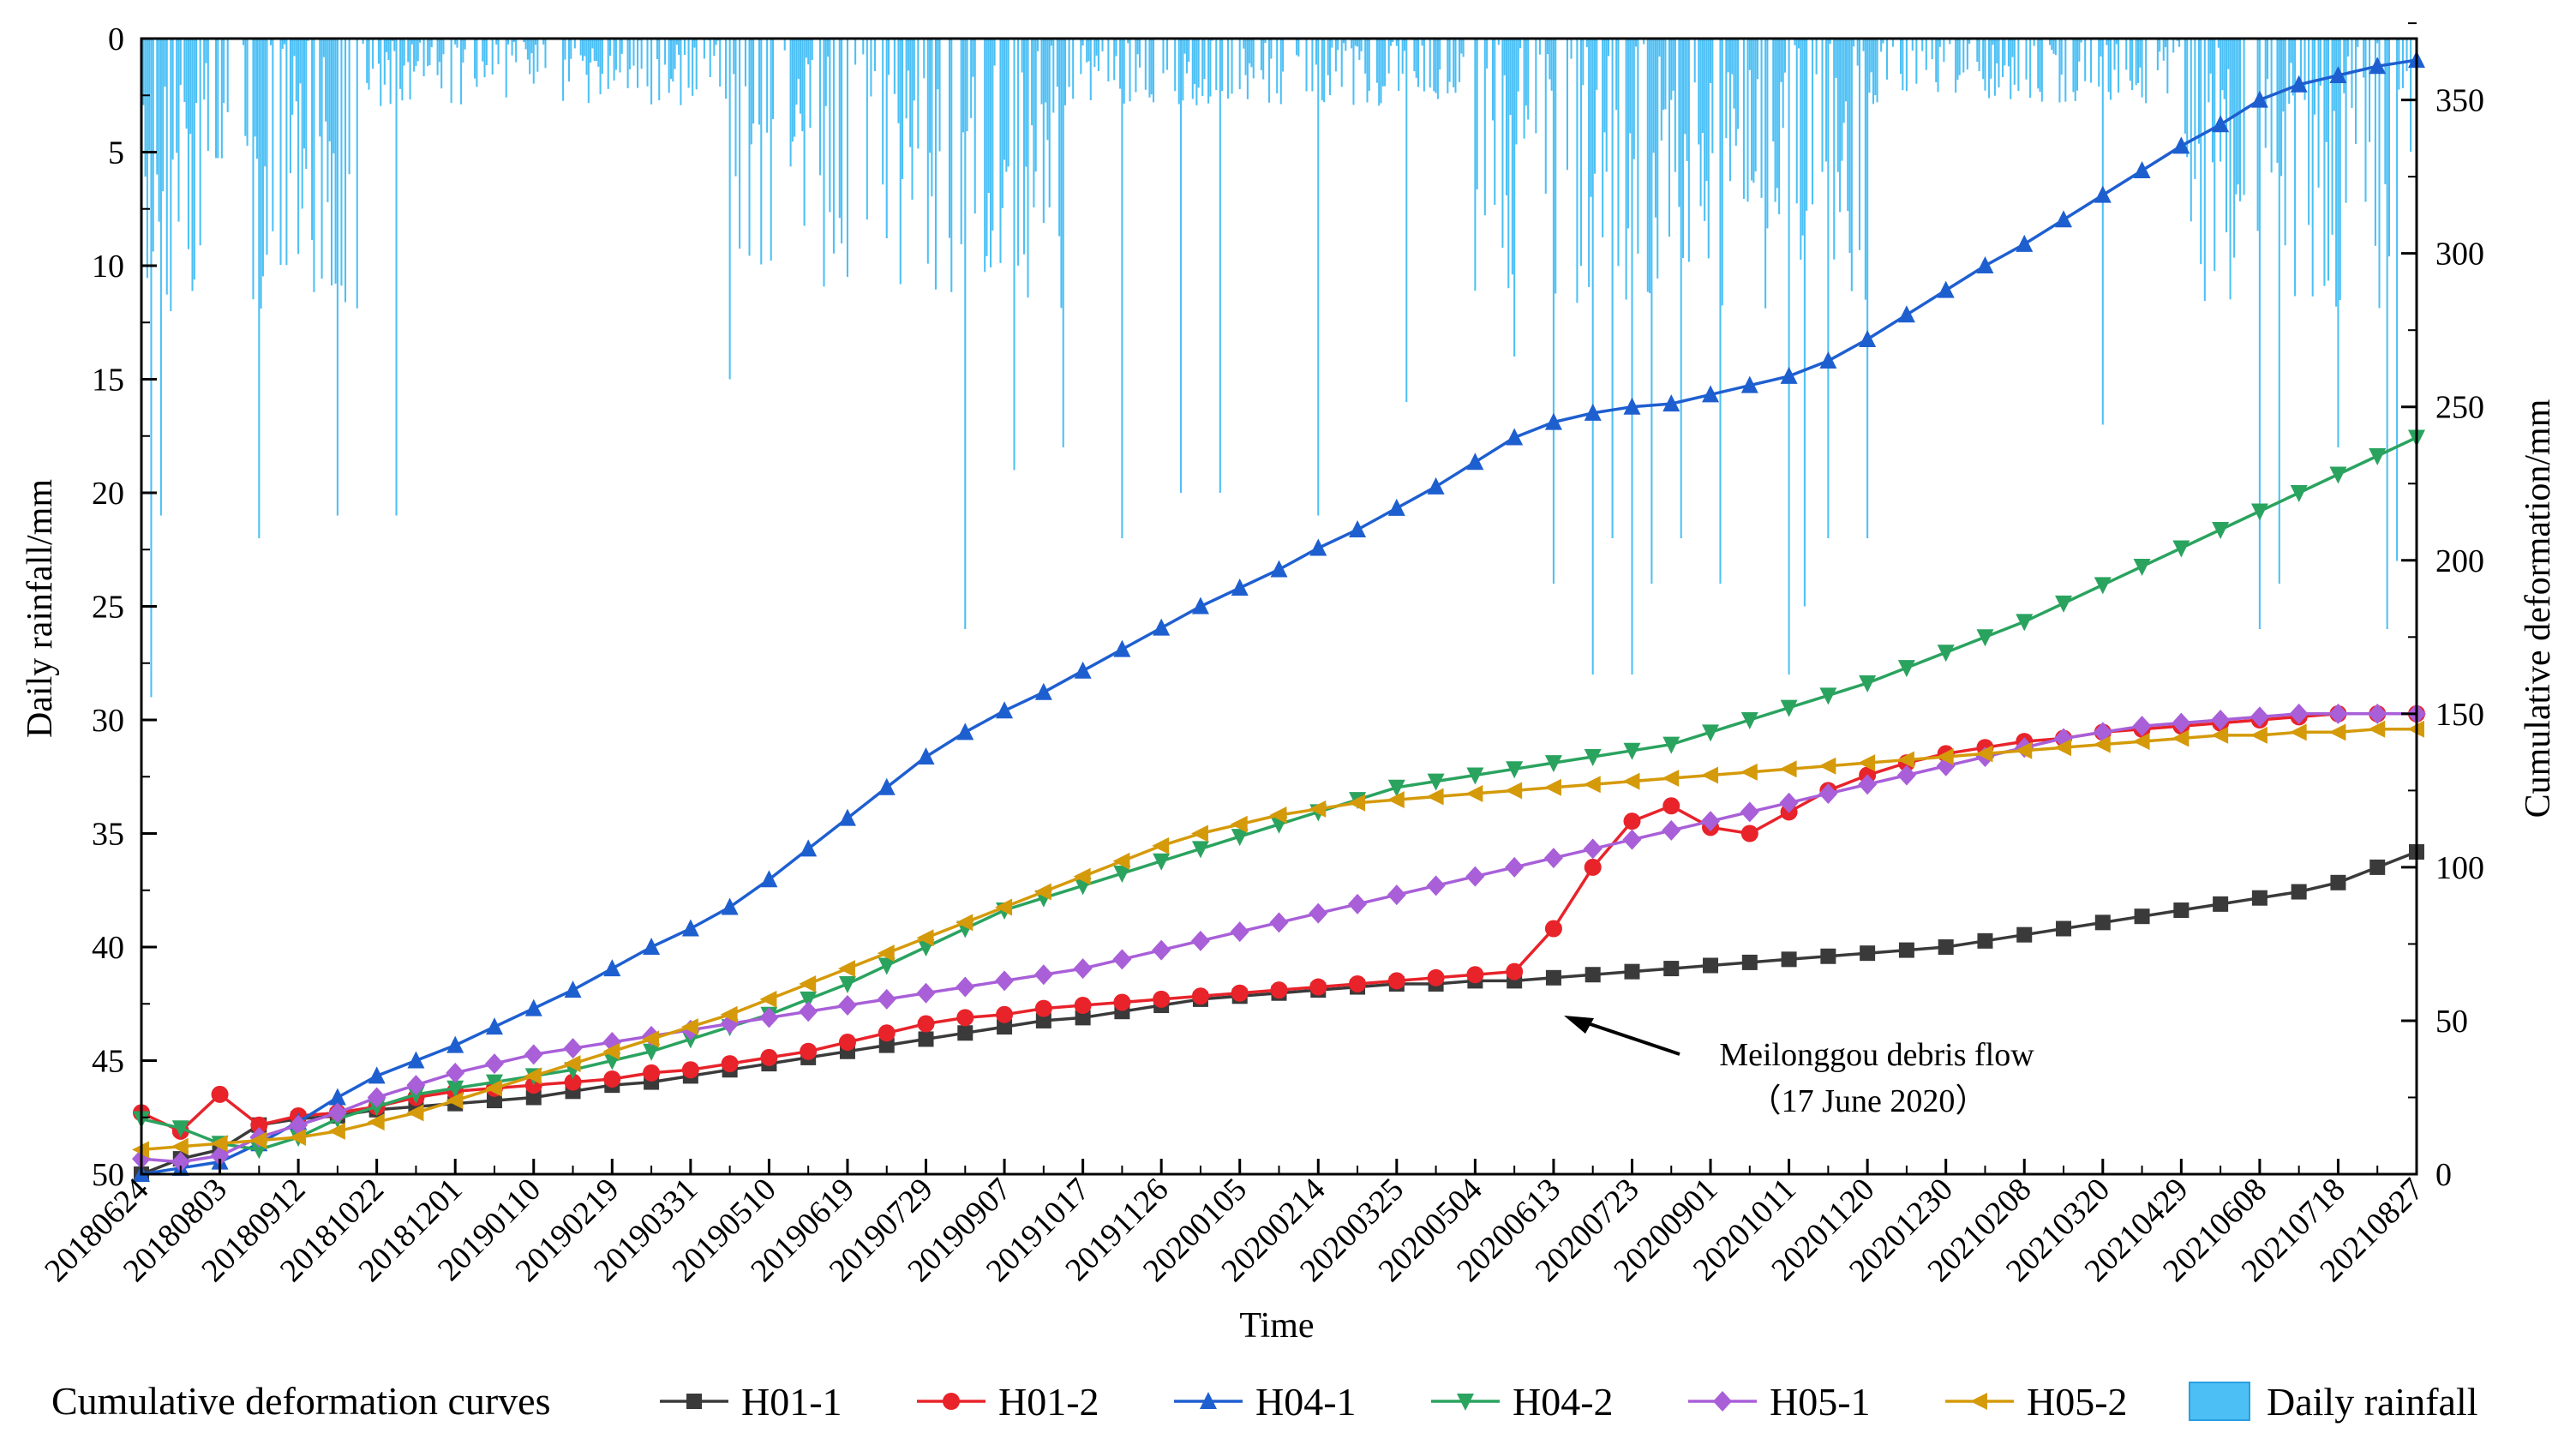 This screenshot has width=2576, height=1439. I want to click on legend-label: H01-1, so click(791, 1402).